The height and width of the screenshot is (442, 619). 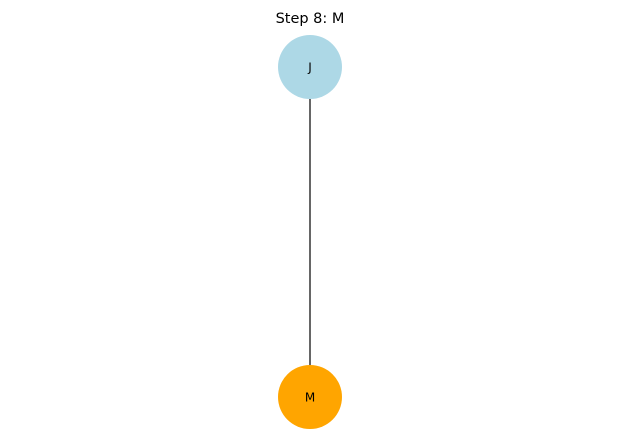 I want to click on node-j: J, so click(x=310, y=67).